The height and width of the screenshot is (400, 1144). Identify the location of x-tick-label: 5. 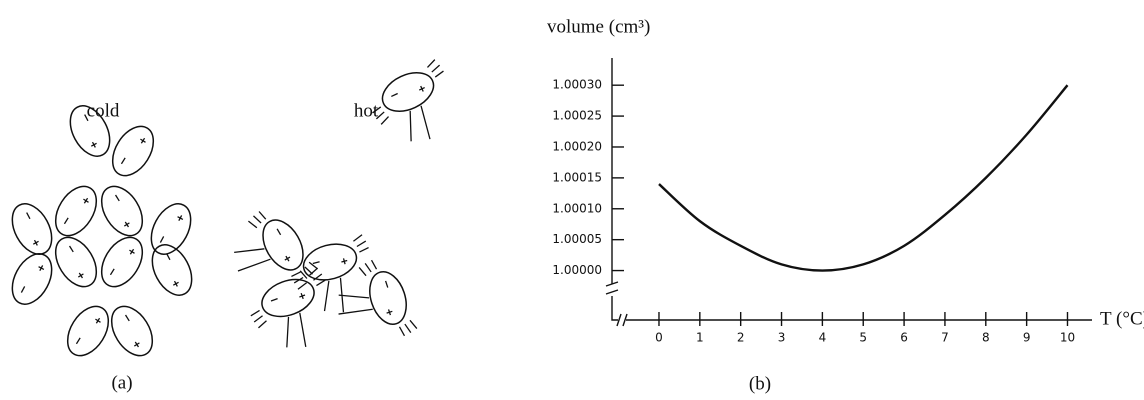
(863, 338).